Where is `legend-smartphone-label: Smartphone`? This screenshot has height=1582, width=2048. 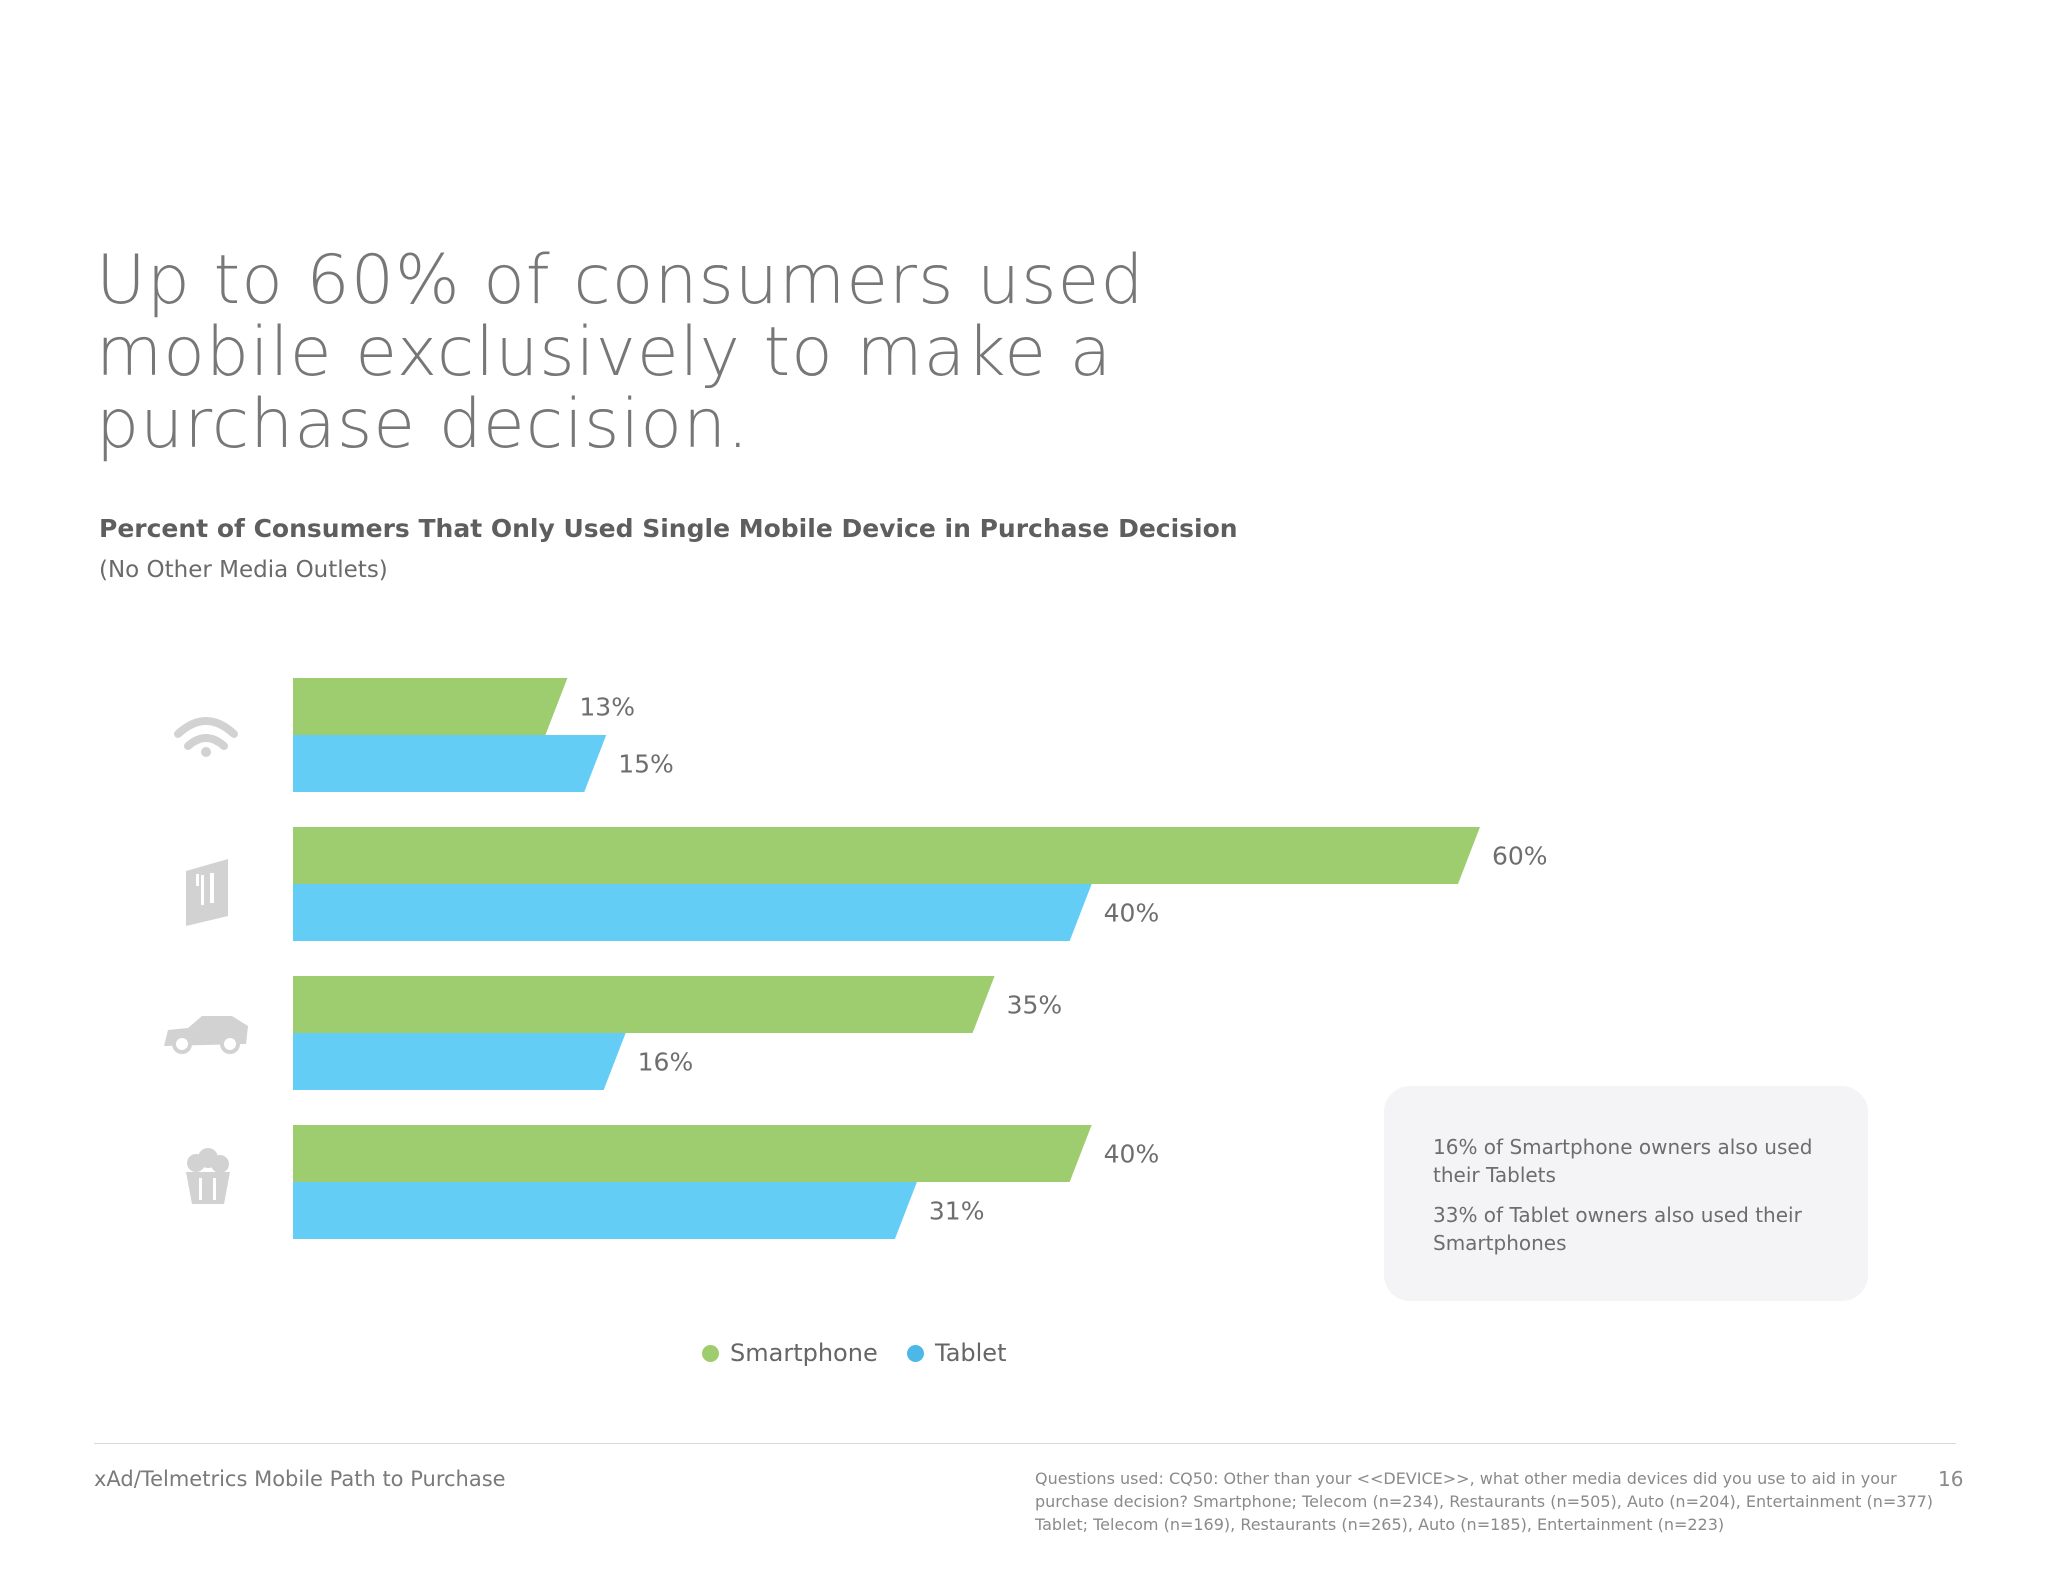
legend-smartphone-label: Smartphone is located at coordinates (804, 1353).